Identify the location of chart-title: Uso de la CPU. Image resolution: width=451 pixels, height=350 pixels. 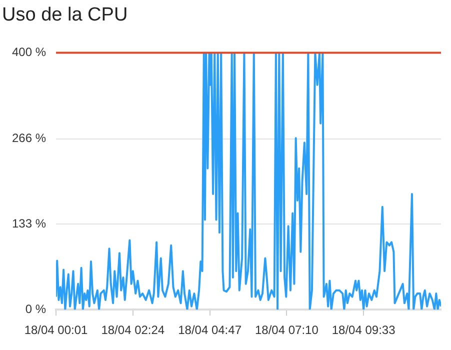
(65, 15).